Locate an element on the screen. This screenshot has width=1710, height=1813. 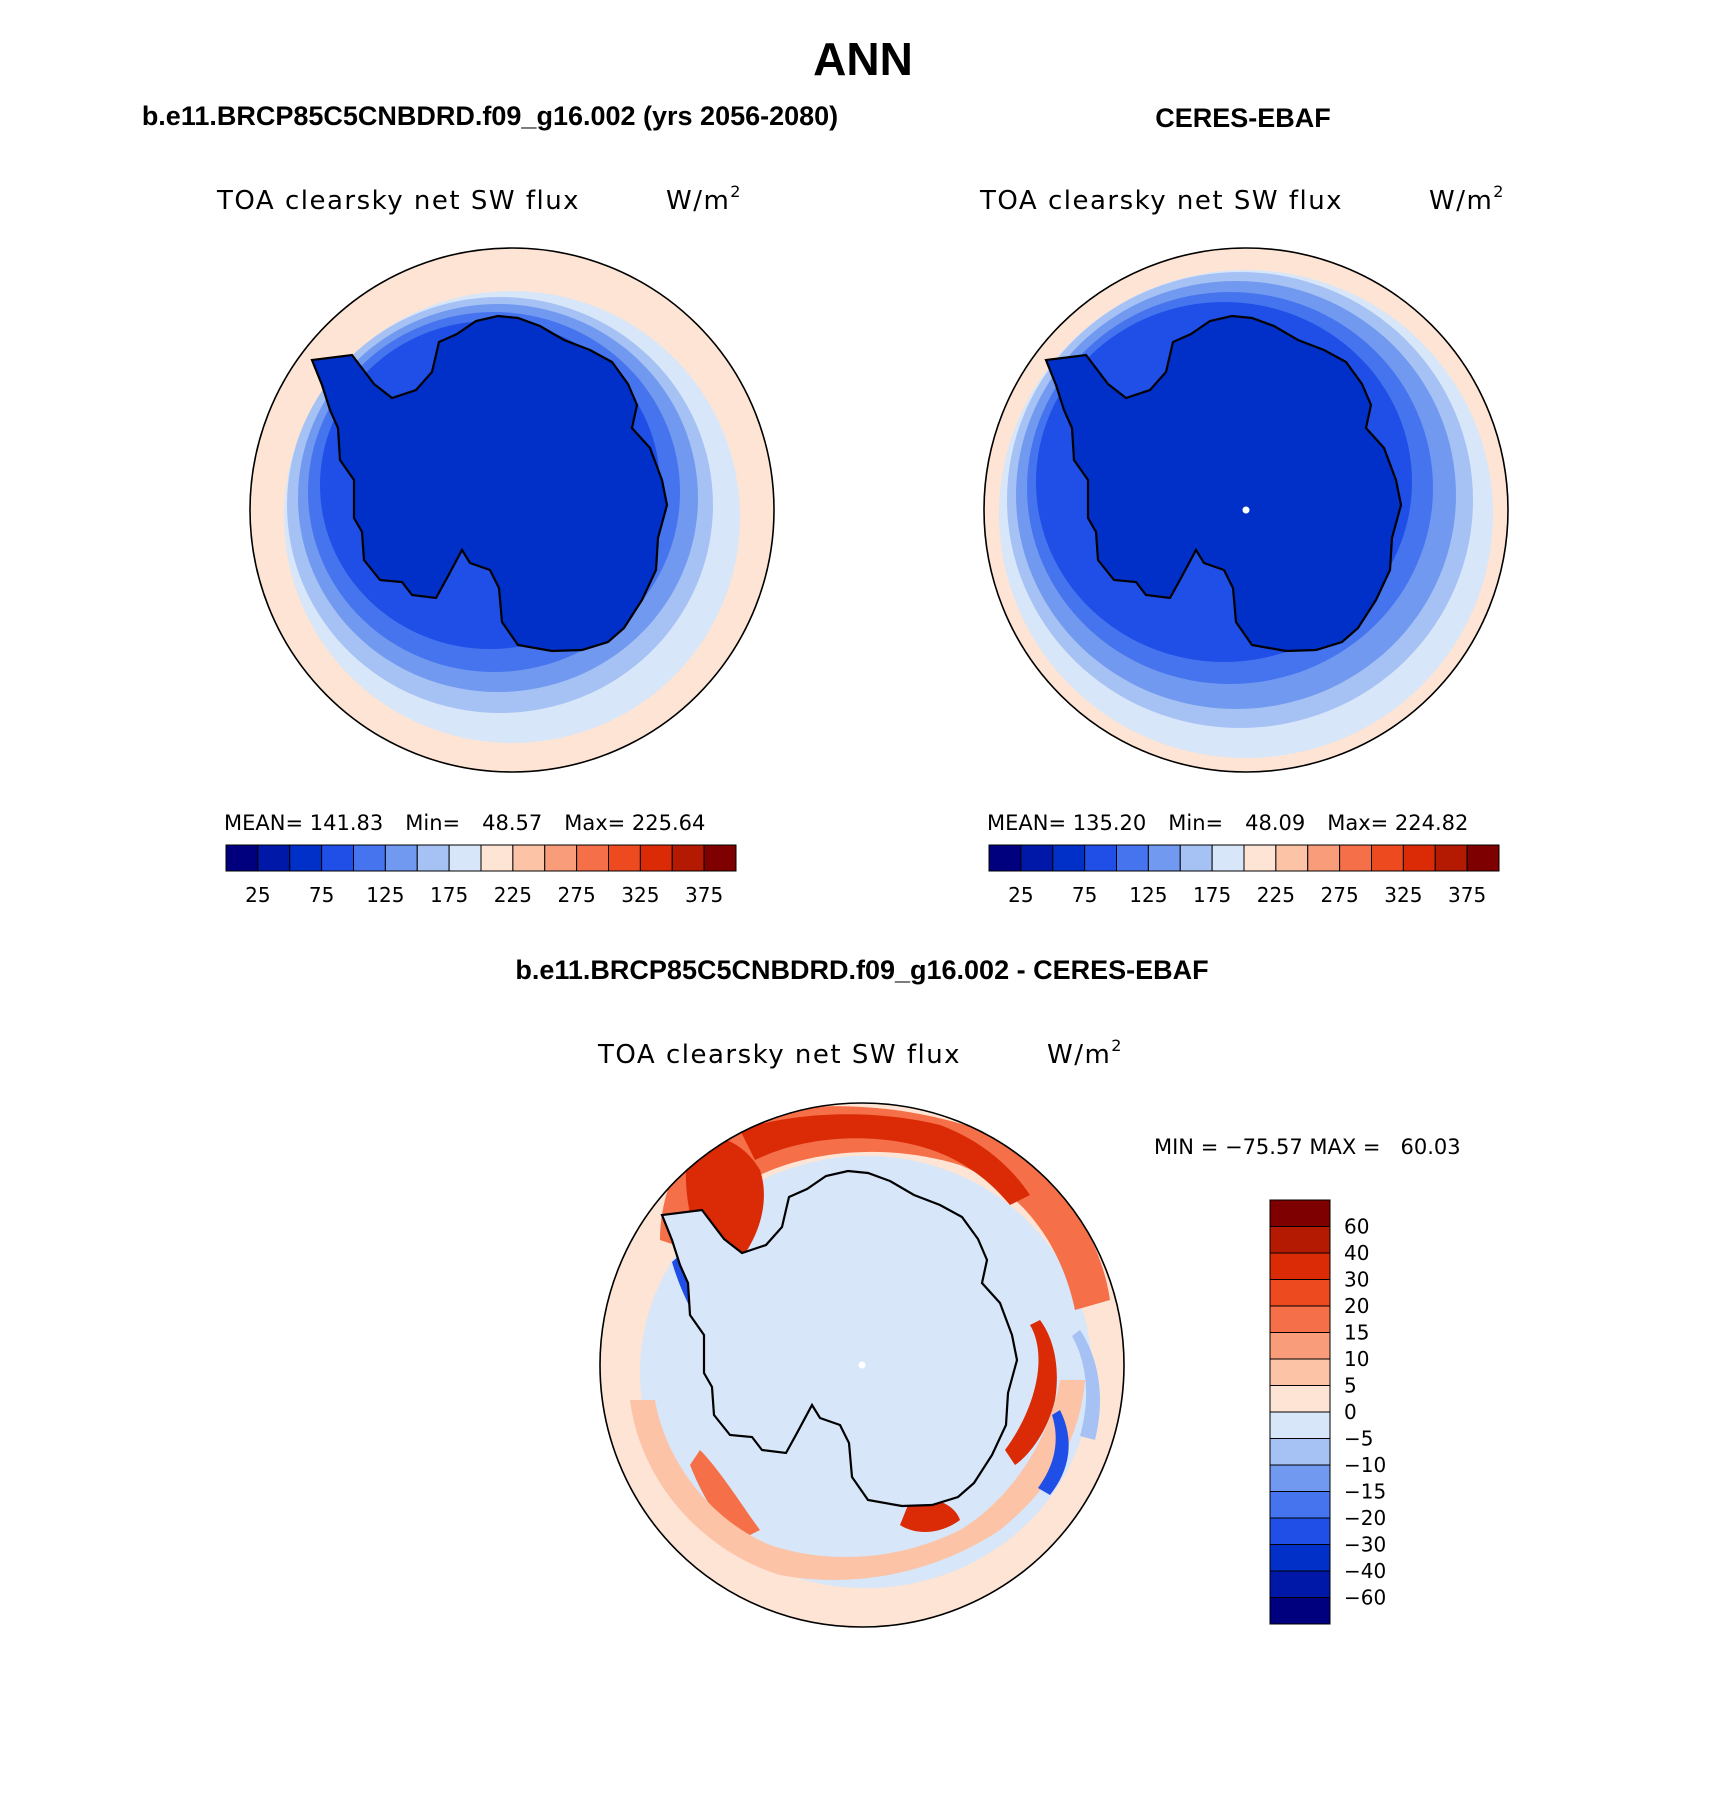
panel-model-stats: MEAN= 141.83 Min= 48.57 Max= 225.64 is located at coordinates (464, 823).